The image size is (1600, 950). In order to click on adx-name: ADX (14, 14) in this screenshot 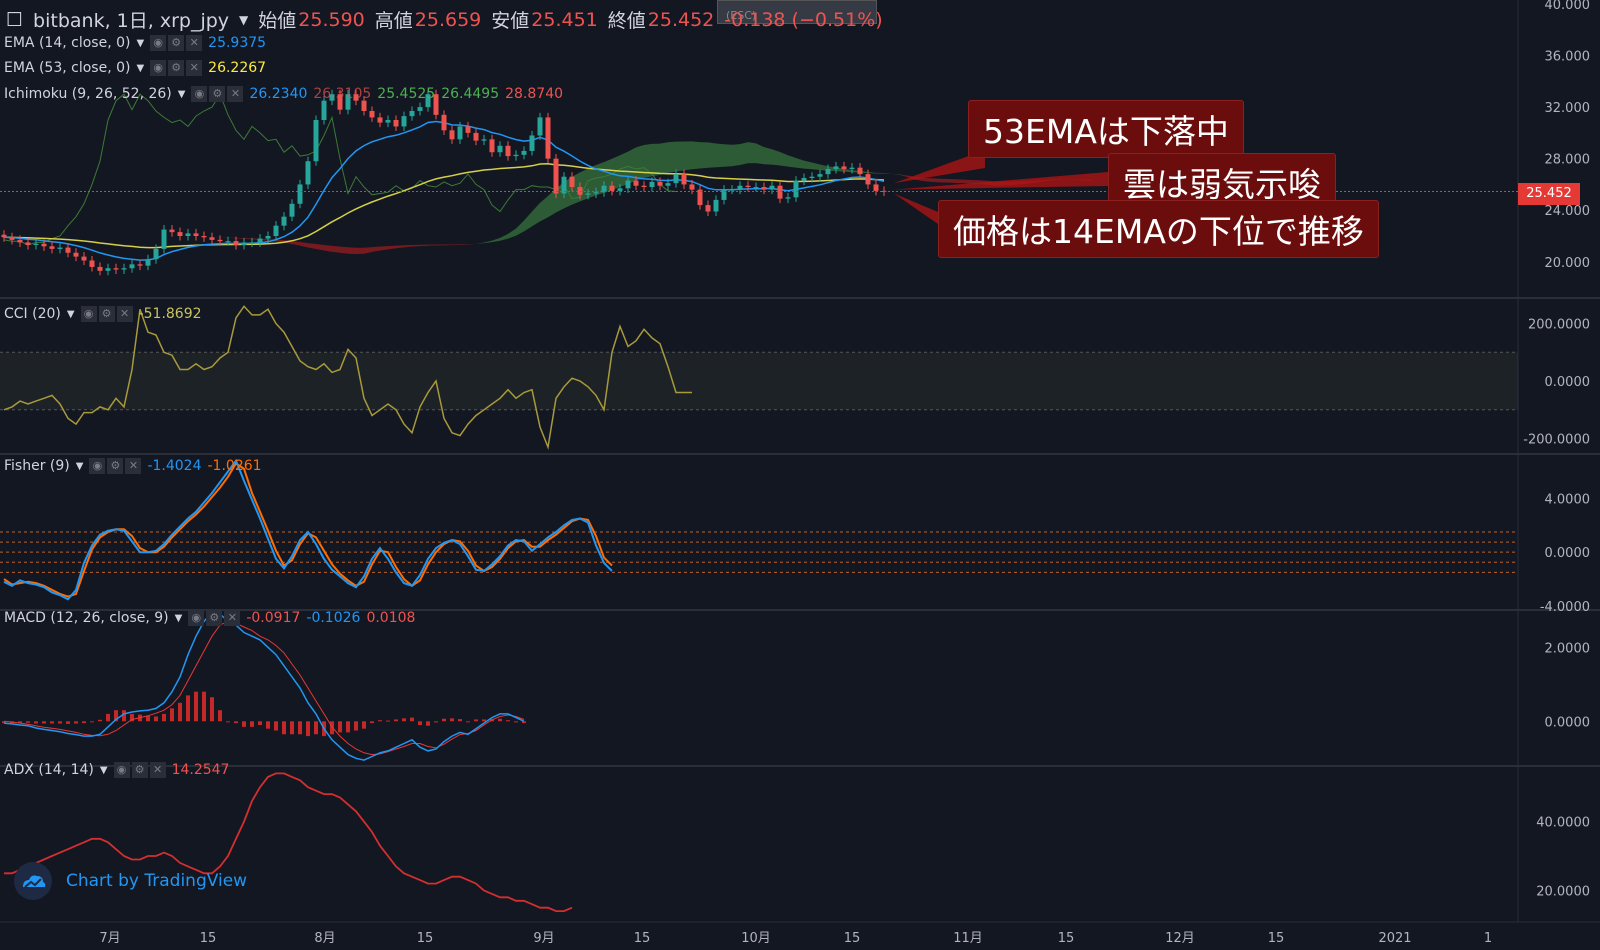, I will do `click(49, 770)`.